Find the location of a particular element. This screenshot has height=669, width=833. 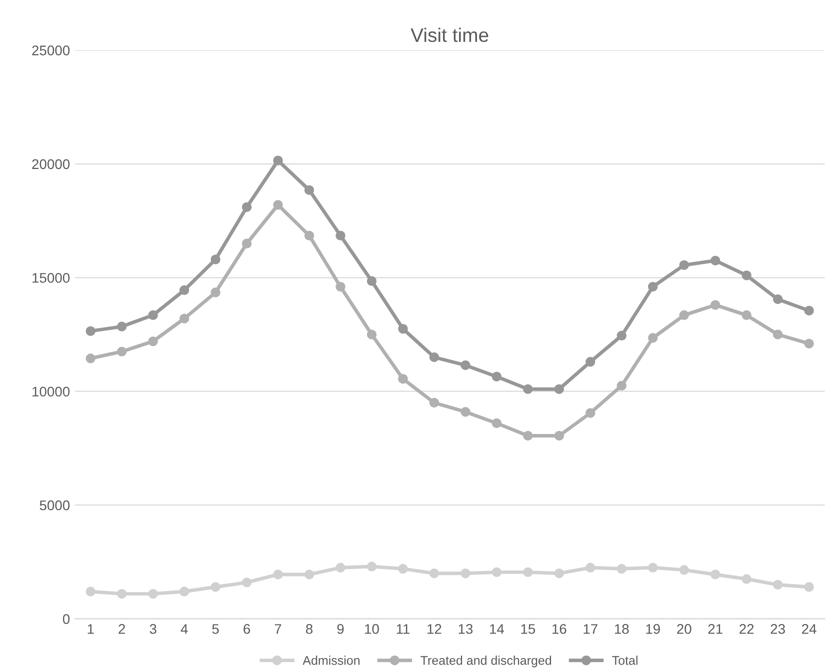

y-tick-label: 15000 is located at coordinates (51, 277).